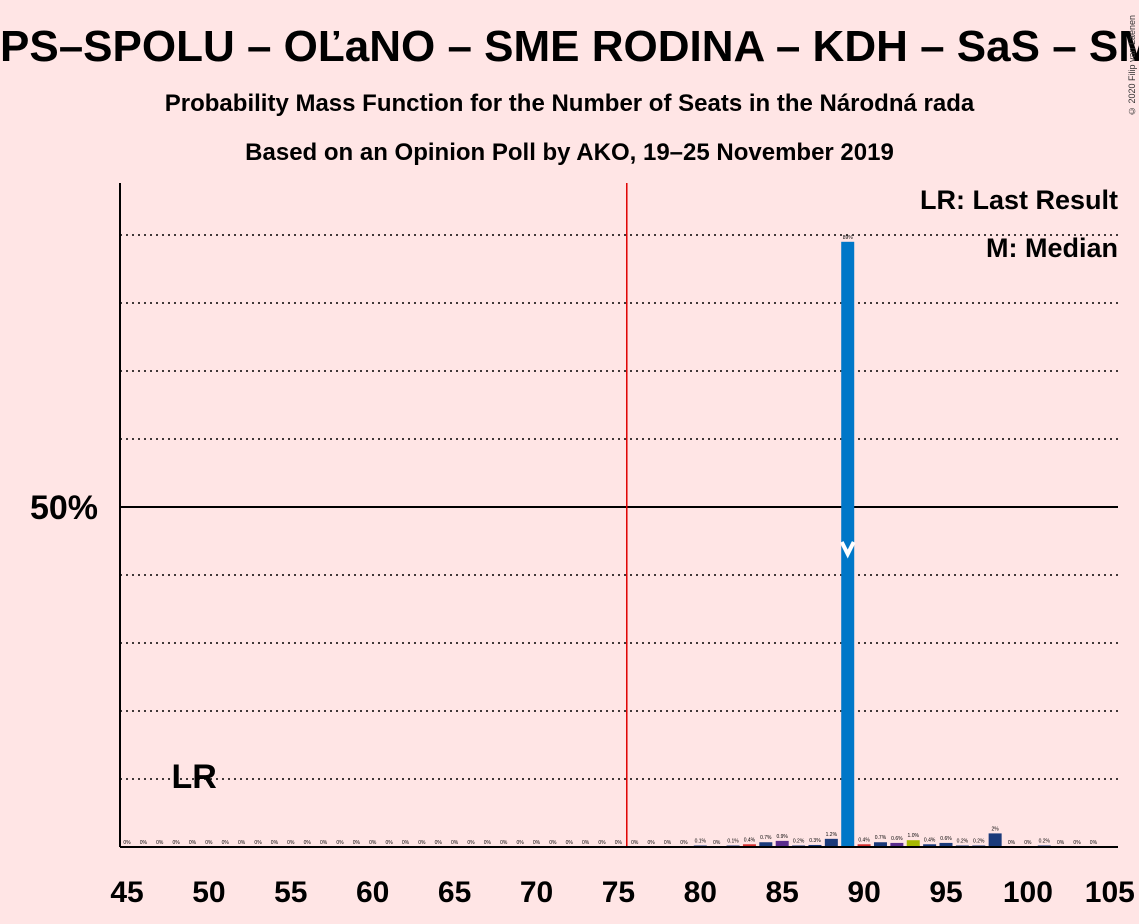 Image resolution: width=1139 pixels, height=924 pixels. Describe the element at coordinates (177, 843) in the screenshot. I see `bar-label-seat-48: 0%` at that location.